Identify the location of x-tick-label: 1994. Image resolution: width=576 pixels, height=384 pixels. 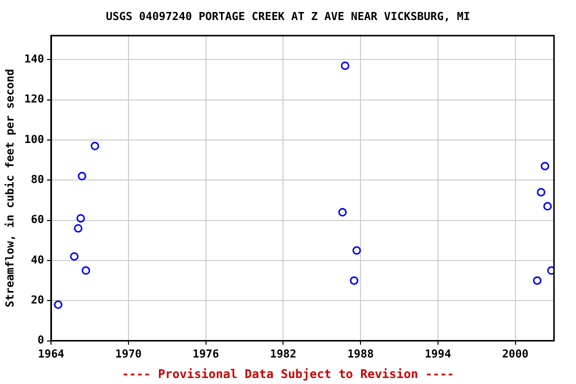
(438, 353).